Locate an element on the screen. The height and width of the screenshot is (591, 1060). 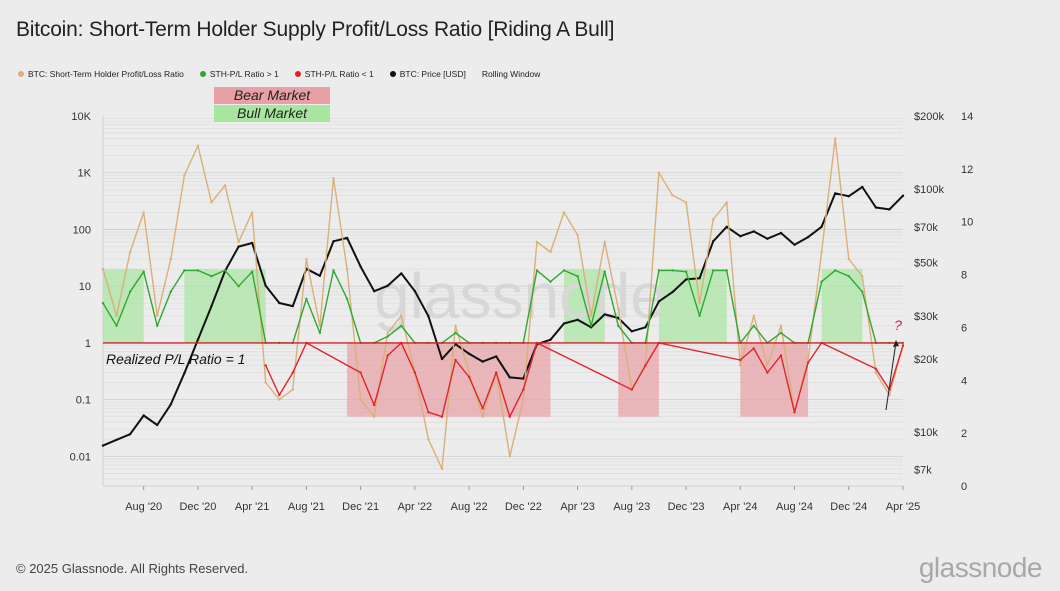
legend-item-1: STH-P/L Ratio > 1 is located at coordinates (239, 74).